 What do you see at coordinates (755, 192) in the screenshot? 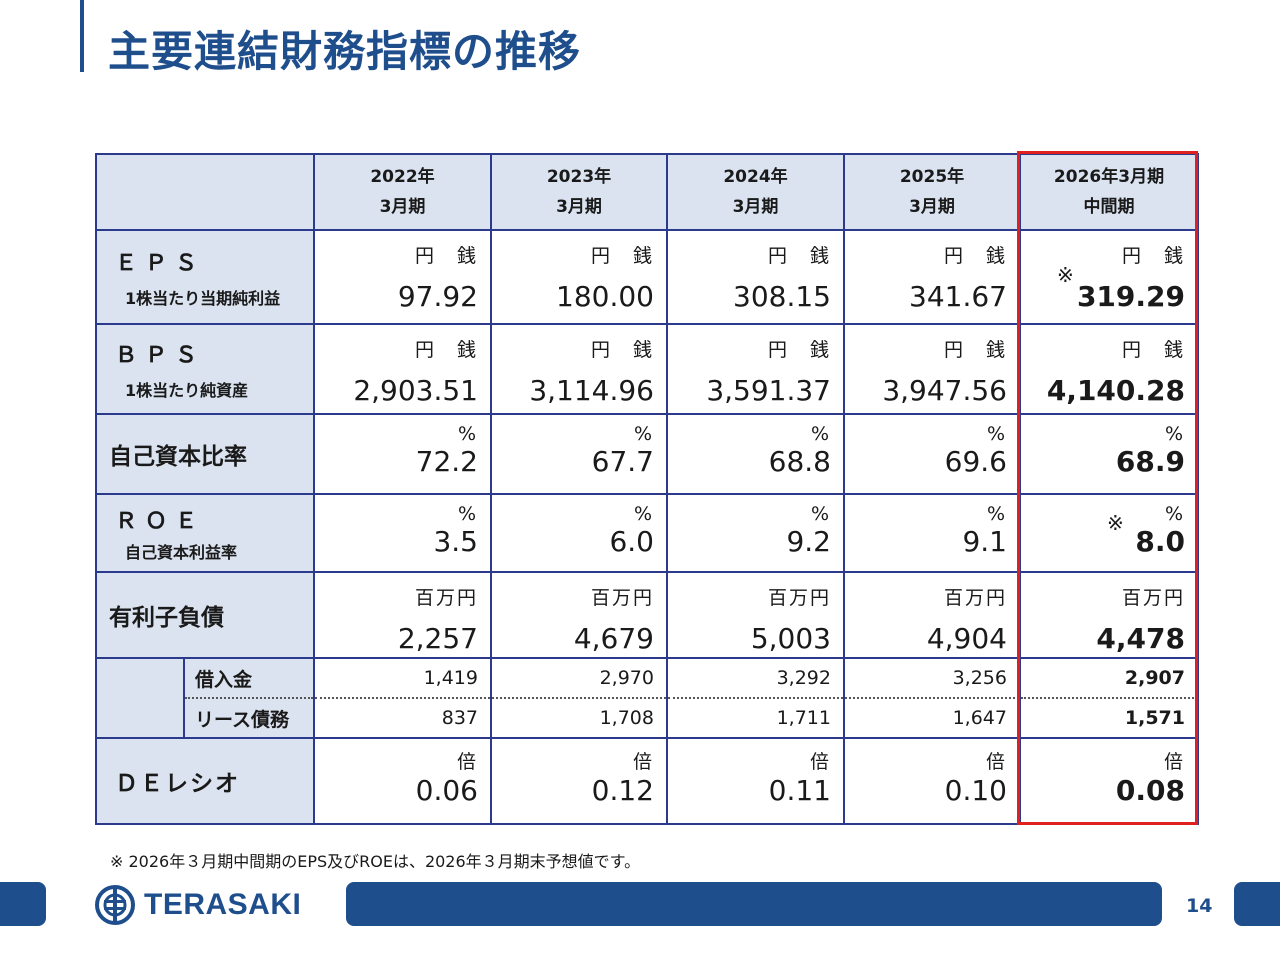
I see `column-header: 2024年 3月期` at bounding box center [755, 192].